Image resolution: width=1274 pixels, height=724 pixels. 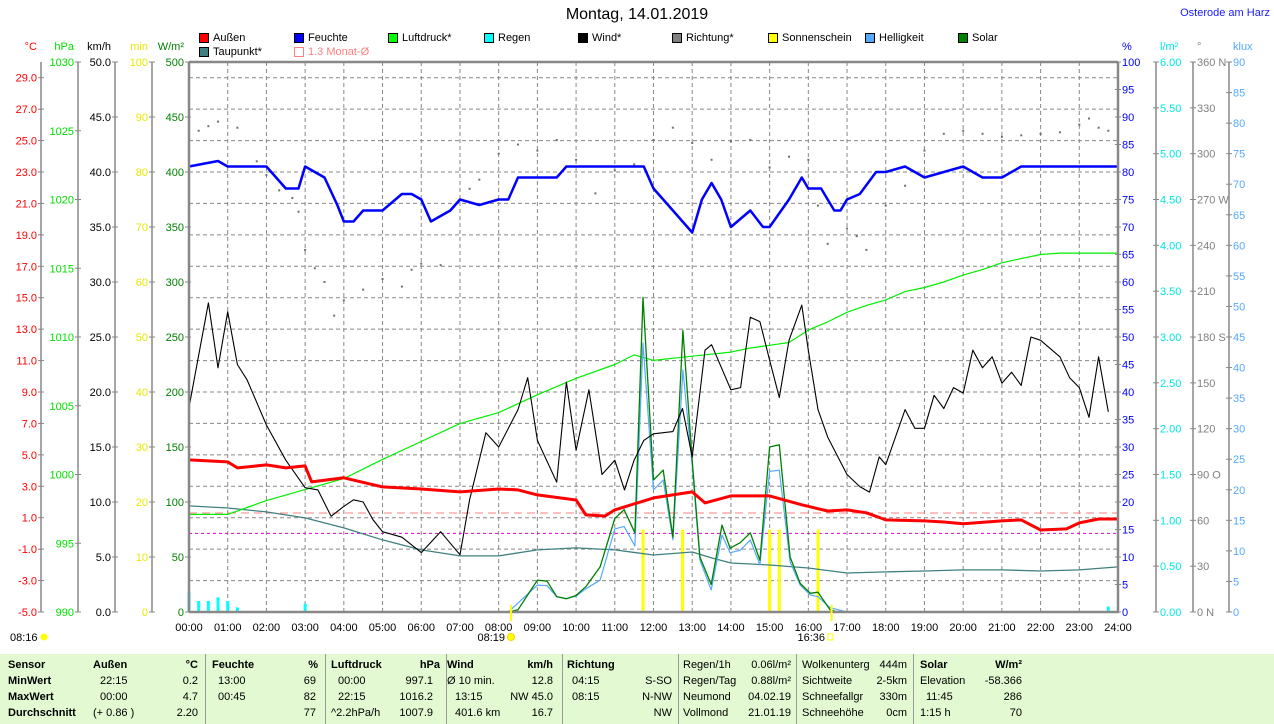 What do you see at coordinates (607, 38) in the screenshot?
I see `legend-label: Wind*` at bounding box center [607, 38].